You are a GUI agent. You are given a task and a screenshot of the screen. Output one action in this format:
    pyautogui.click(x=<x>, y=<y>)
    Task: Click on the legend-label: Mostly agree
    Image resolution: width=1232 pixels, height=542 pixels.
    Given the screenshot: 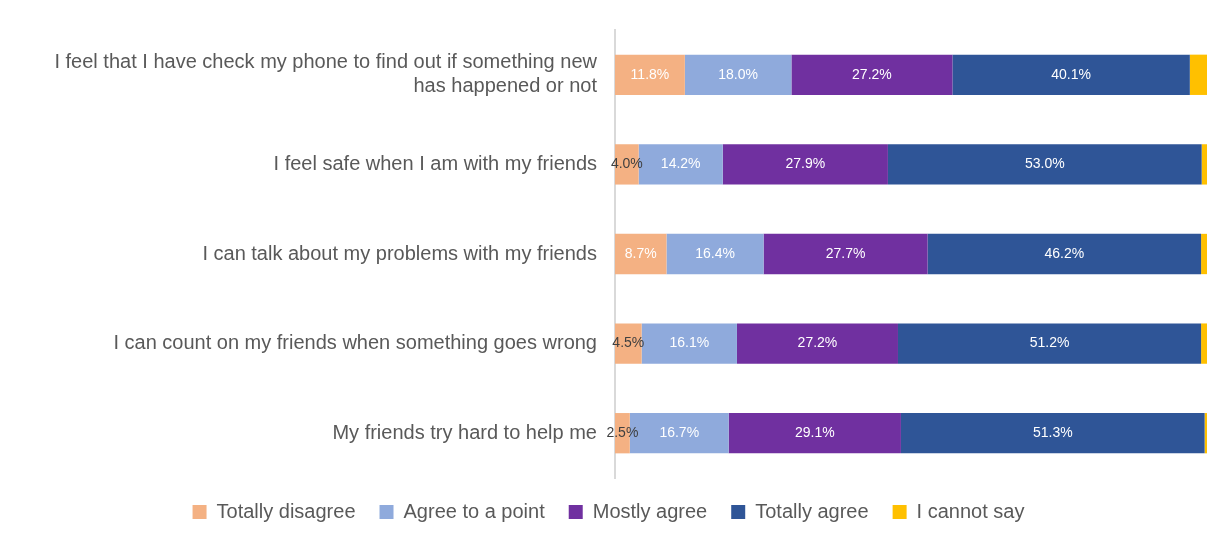 What is the action you would take?
    pyautogui.click(x=650, y=510)
    